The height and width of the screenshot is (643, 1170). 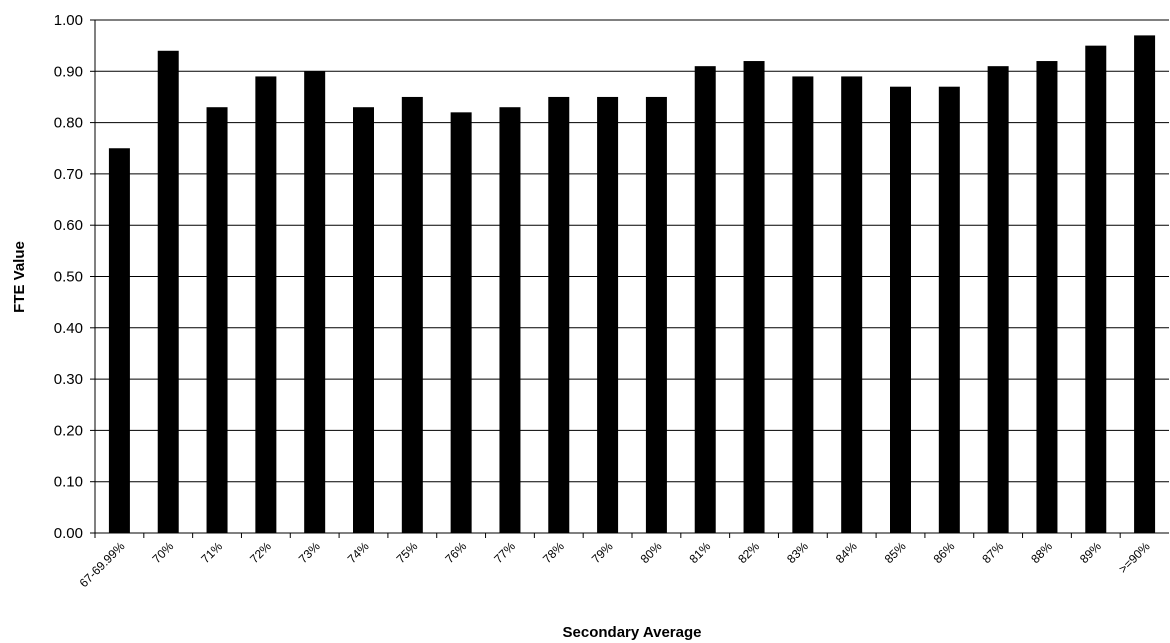 What do you see at coordinates (944, 552) in the screenshot?
I see `x-tick-label: 86%` at bounding box center [944, 552].